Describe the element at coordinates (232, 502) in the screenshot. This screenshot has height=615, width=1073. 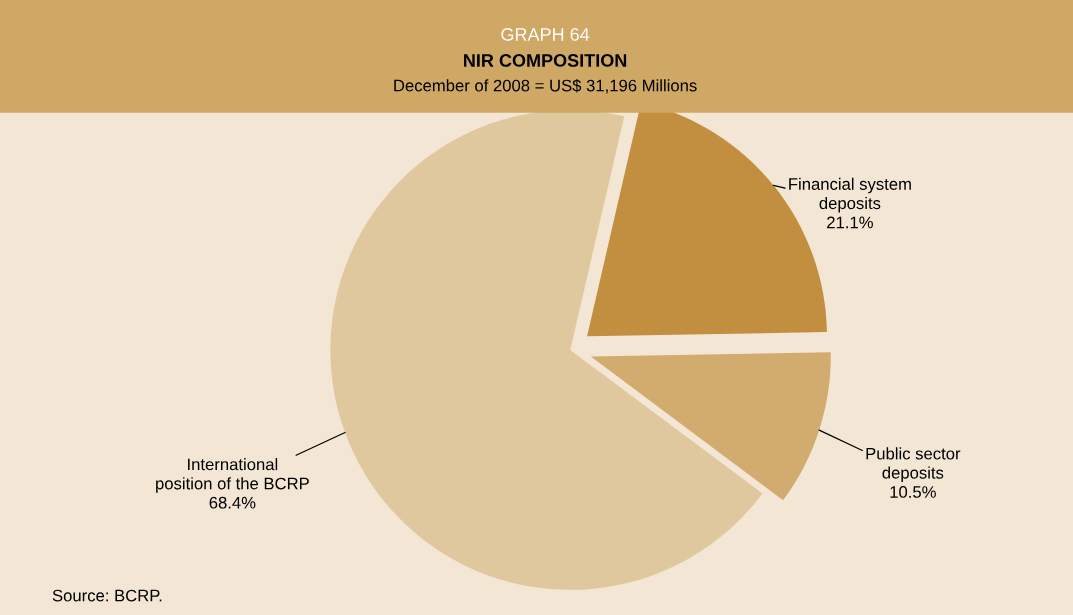
I see `data-label: 68.4%` at that location.